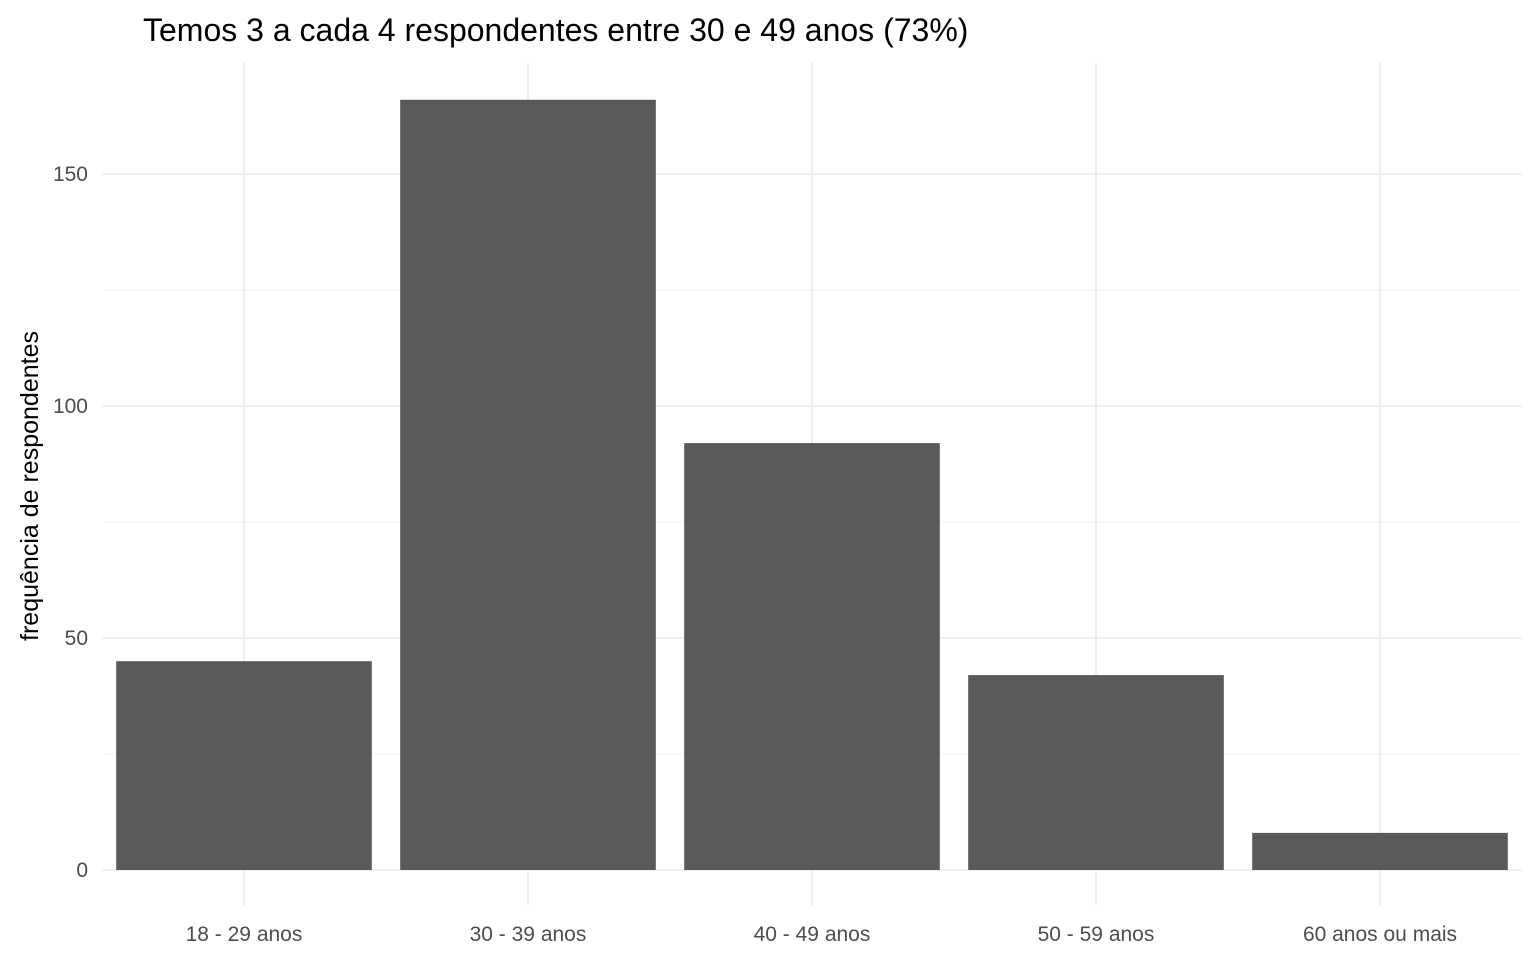 This screenshot has height=960, width=1536. Describe the element at coordinates (1380, 934) in the screenshot. I see `x-tick-label: 60 anos ou mais` at that location.